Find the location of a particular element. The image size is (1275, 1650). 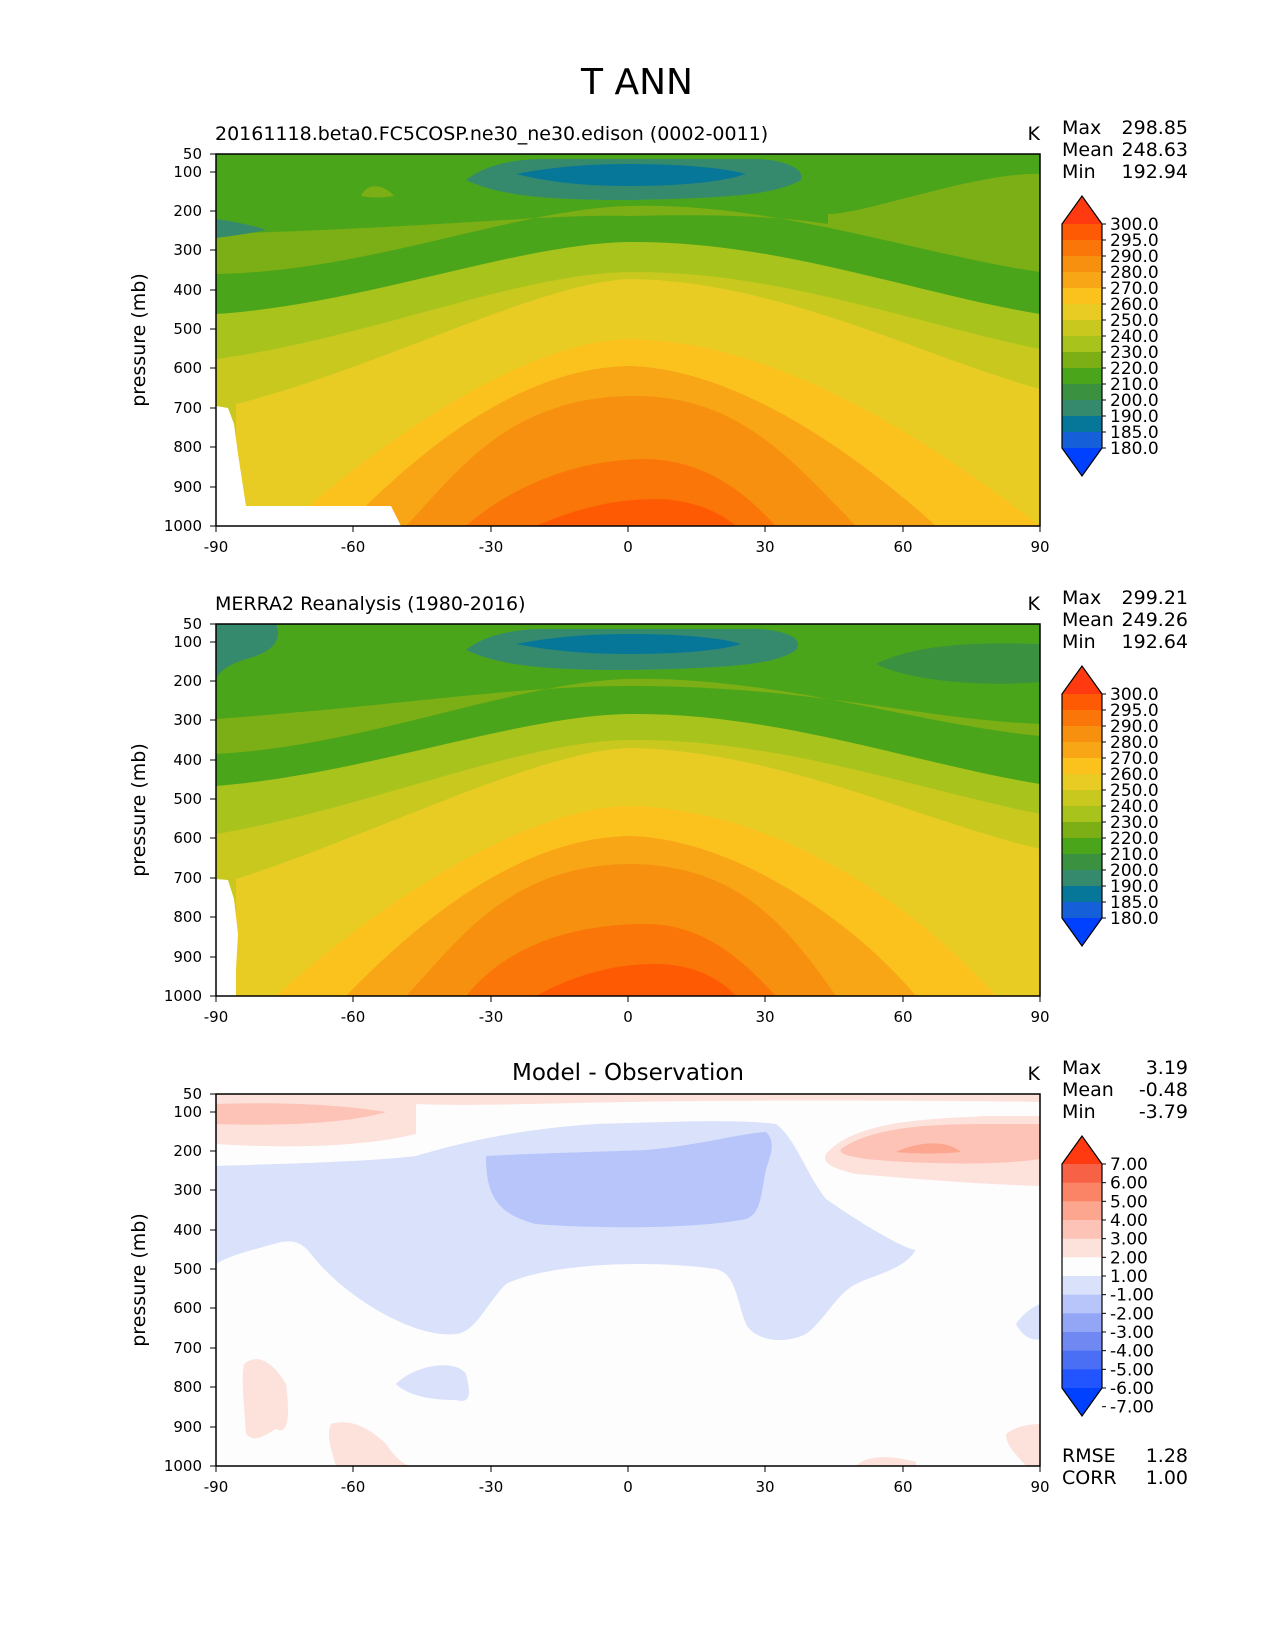

colorbar-tick-label: 250.0 is located at coordinates (1134, 791).